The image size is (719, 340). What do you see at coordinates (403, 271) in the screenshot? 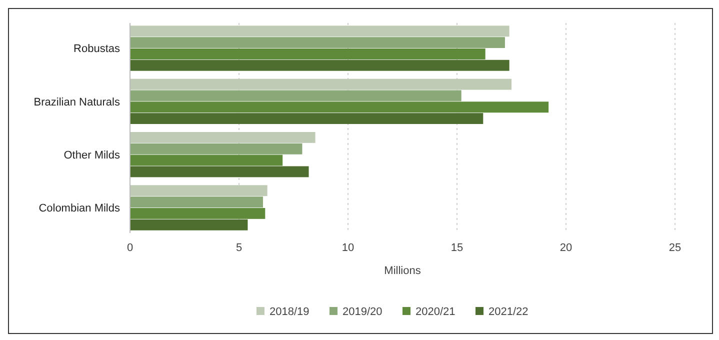
I see `x-axis-title: Millions` at bounding box center [403, 271].